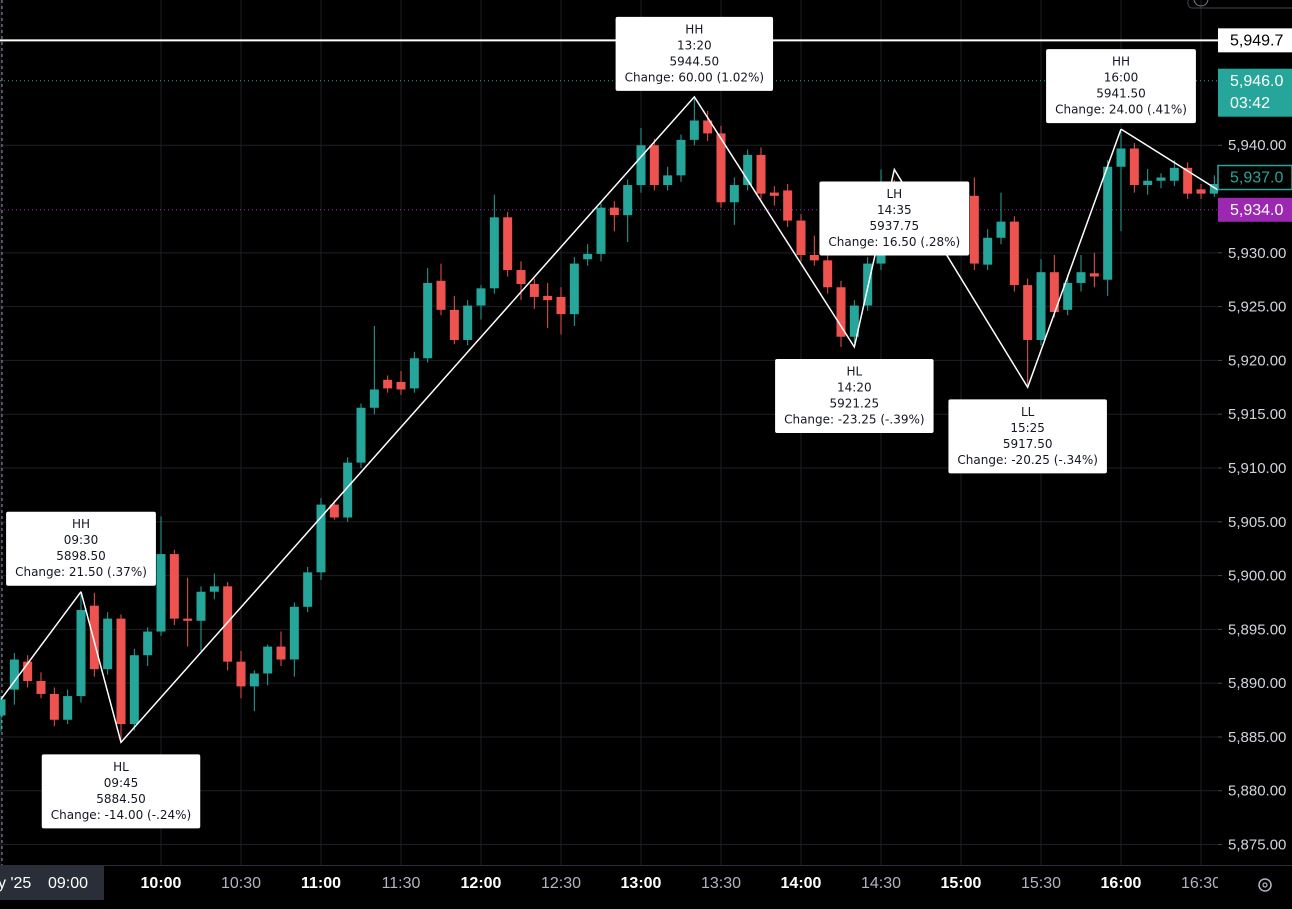 This screenshot has width=1292, height=909. Describe the element at coordinates (1257, 629) in the screenshot. I see `y-tick-label: 5,895.00` at that location.